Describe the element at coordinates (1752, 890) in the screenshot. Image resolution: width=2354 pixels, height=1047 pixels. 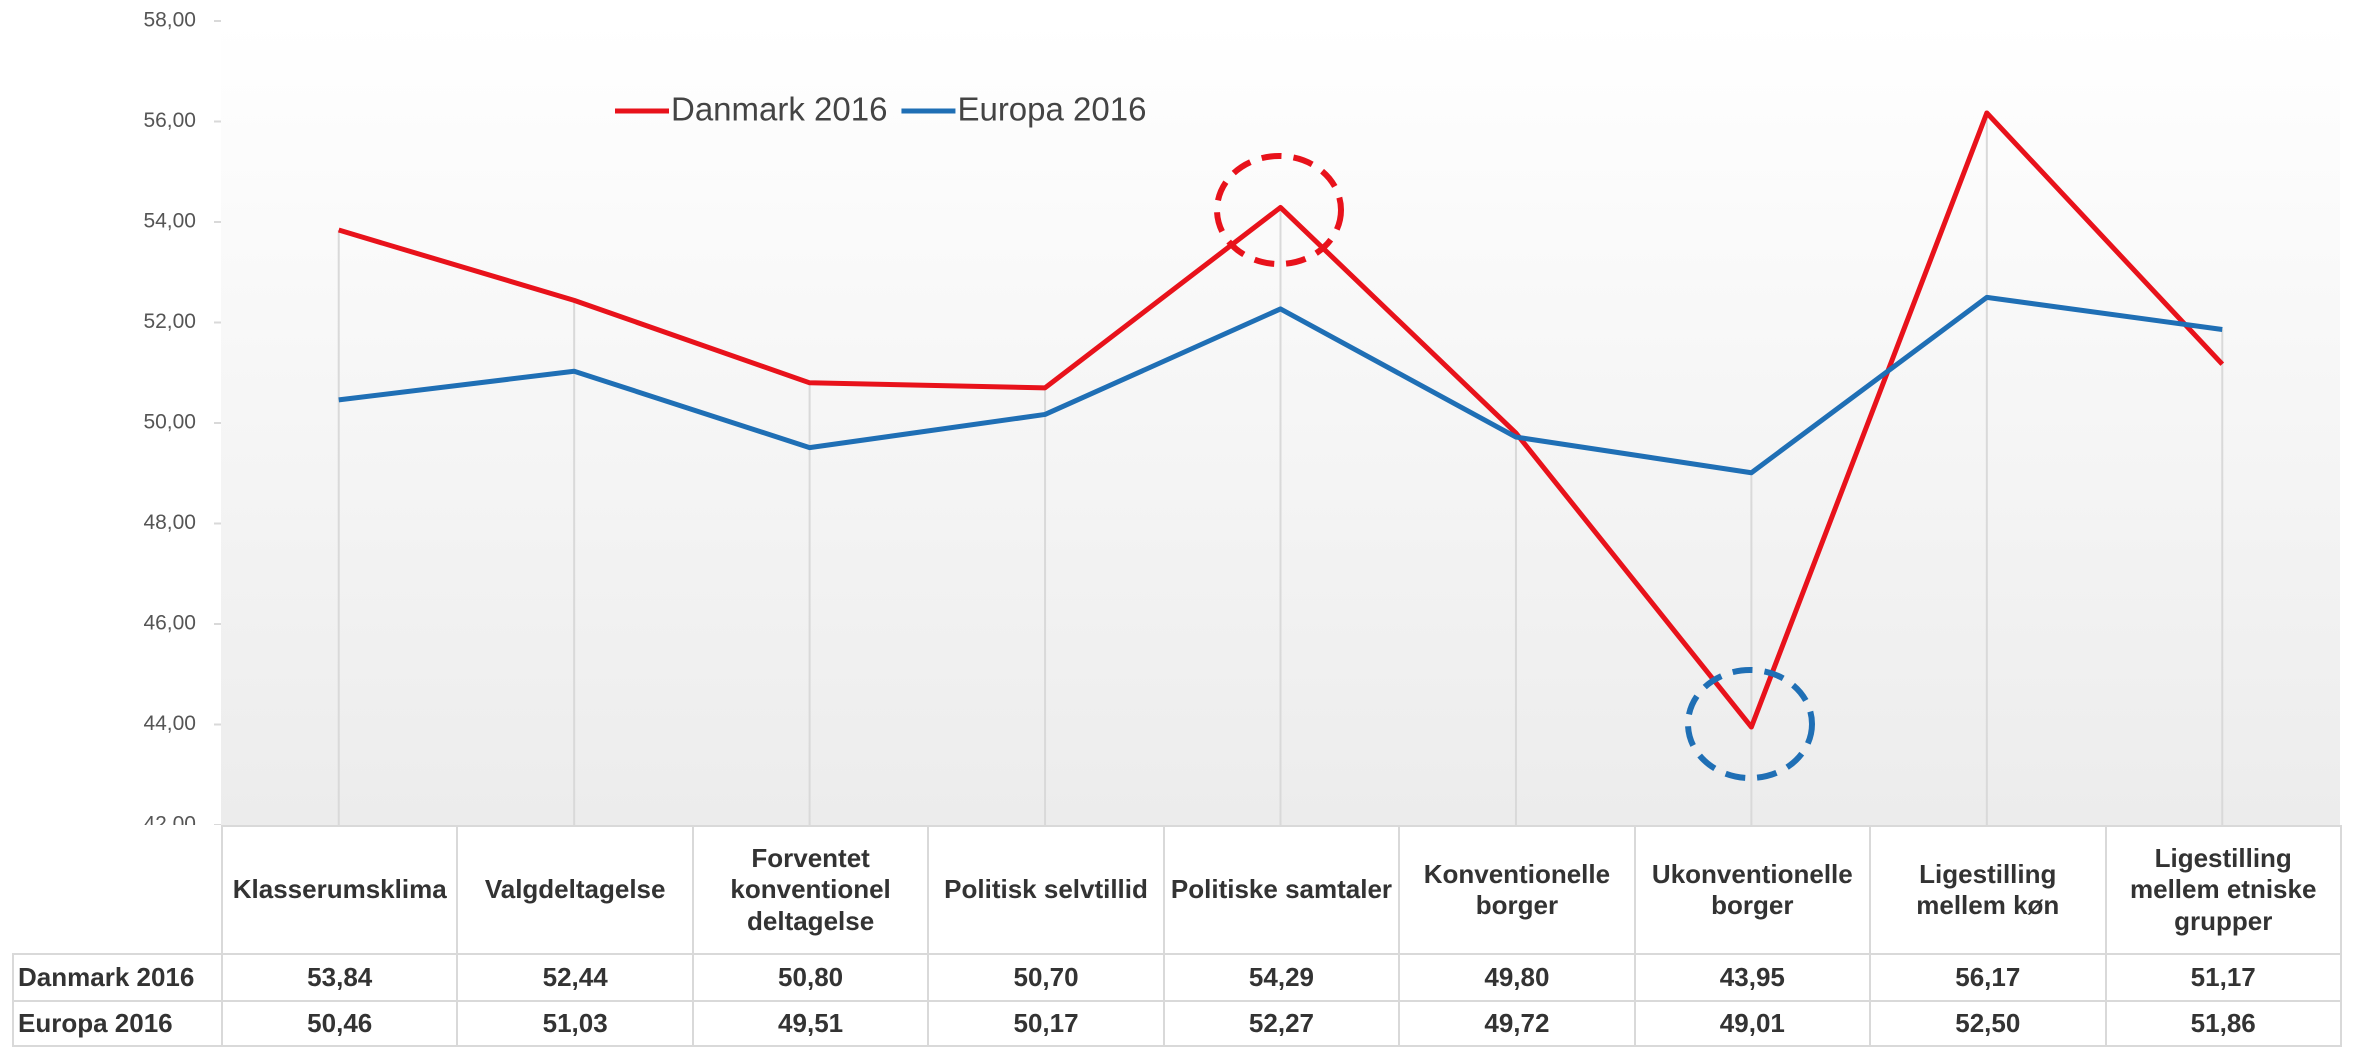
I see `category-label: Ukonventionelle borger` at that location.